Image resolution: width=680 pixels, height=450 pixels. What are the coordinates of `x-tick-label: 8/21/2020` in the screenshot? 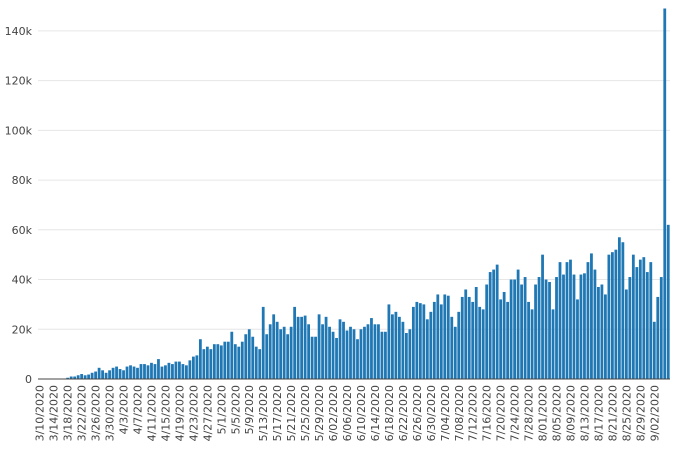 It's located at (612, 413).